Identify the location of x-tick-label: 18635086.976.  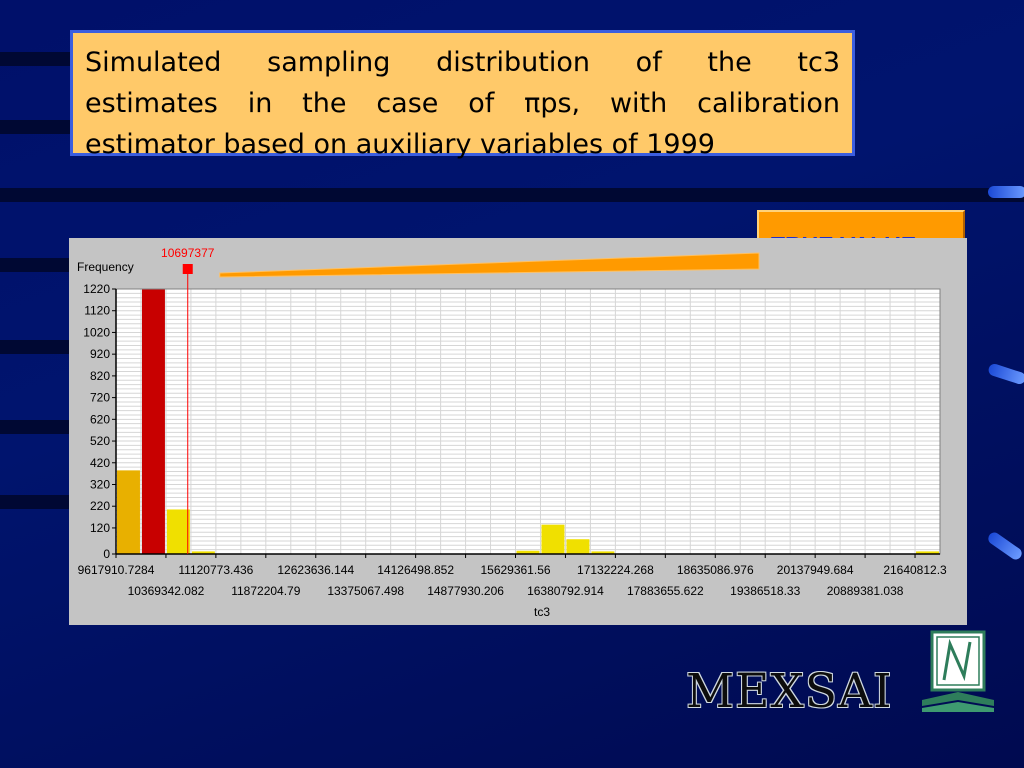
(715, 570).